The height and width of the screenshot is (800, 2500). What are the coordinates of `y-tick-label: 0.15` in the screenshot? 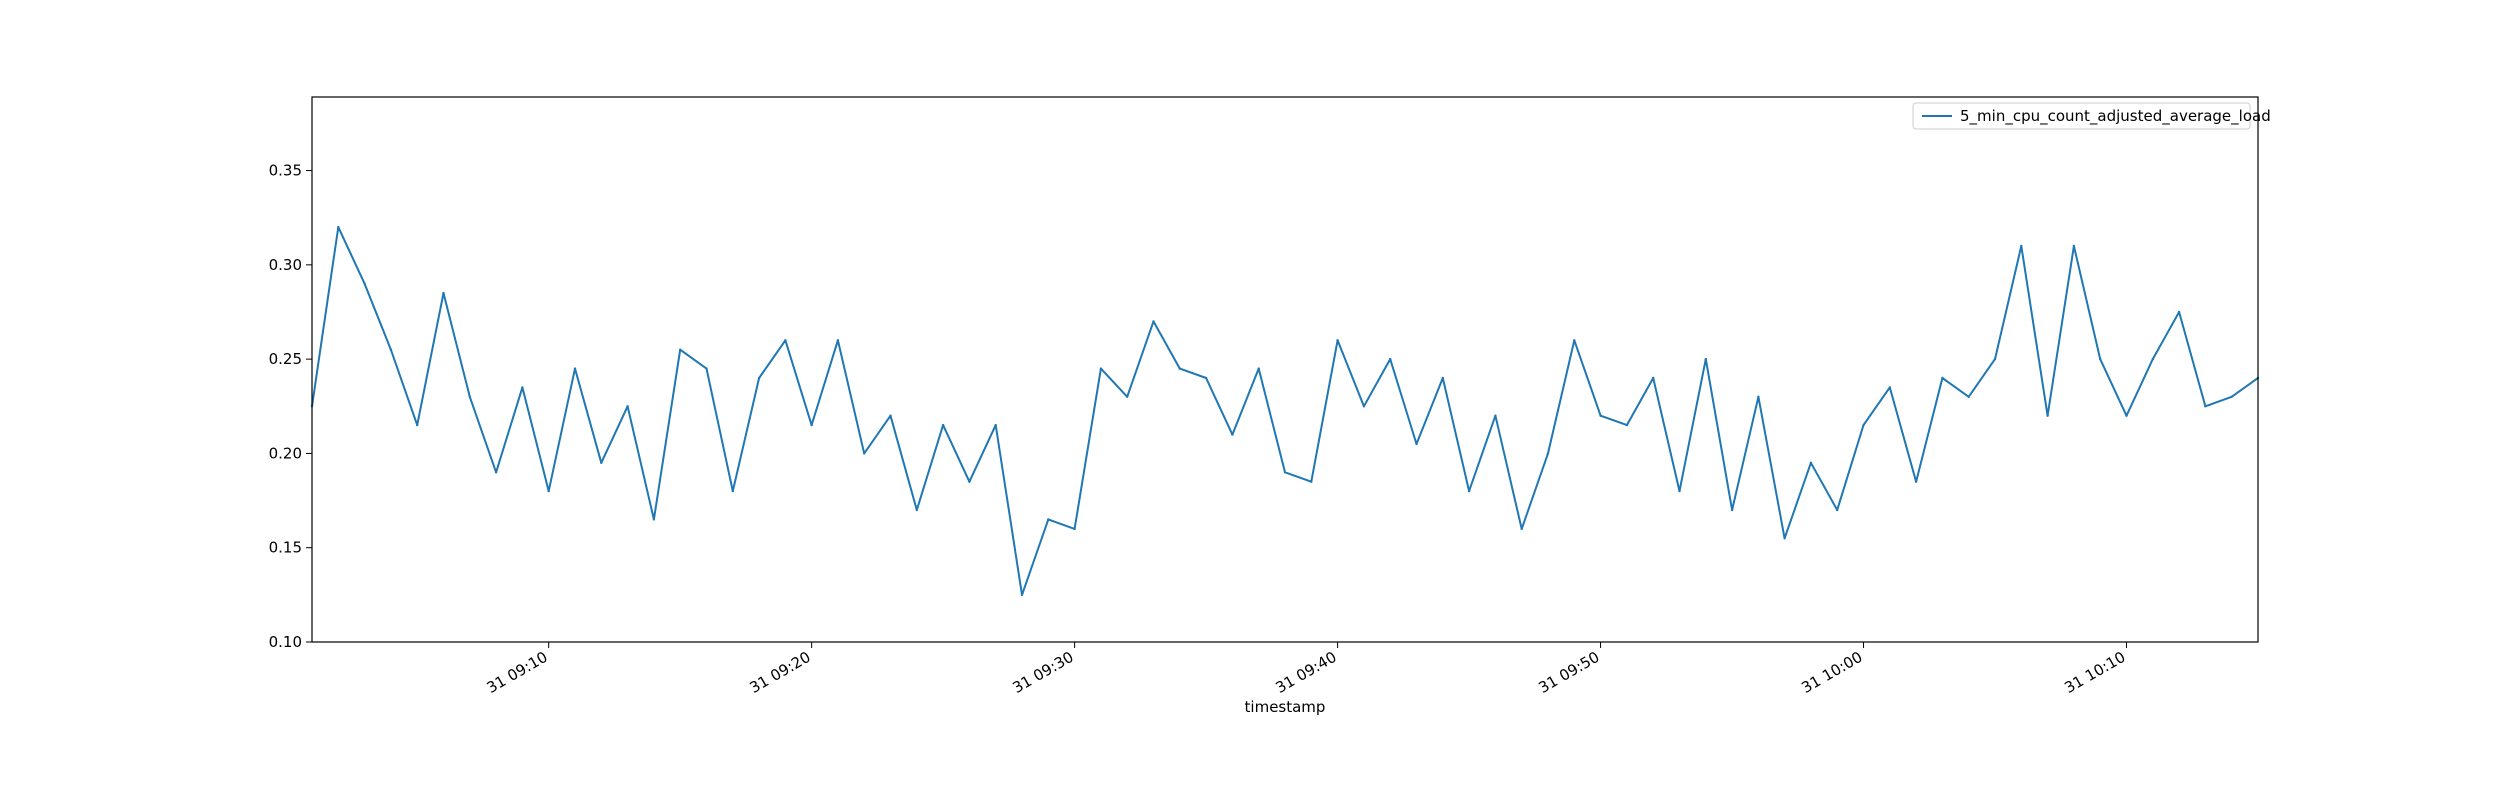 It's located at (285, 548).